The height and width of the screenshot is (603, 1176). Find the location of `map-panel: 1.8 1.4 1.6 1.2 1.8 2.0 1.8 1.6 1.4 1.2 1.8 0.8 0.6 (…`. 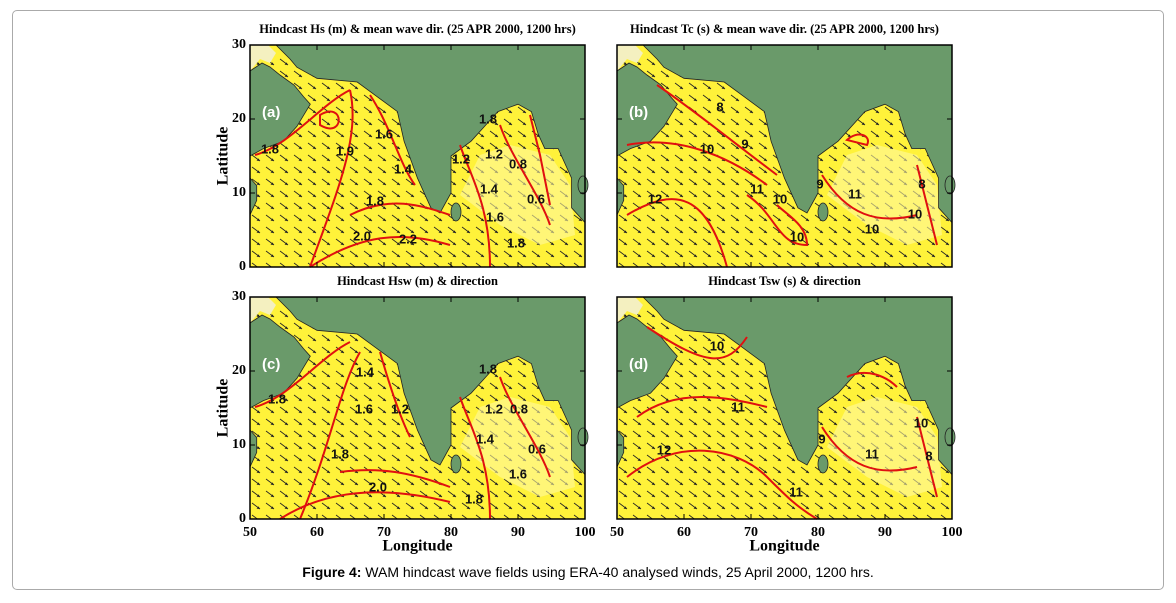

map-panel: 1.8 1.4 1.6 1.2 1.8 2.0 1.8 1.6 1.4 1.2 1.8 0.8 0.6 (… is located at coordinates (414, 414).